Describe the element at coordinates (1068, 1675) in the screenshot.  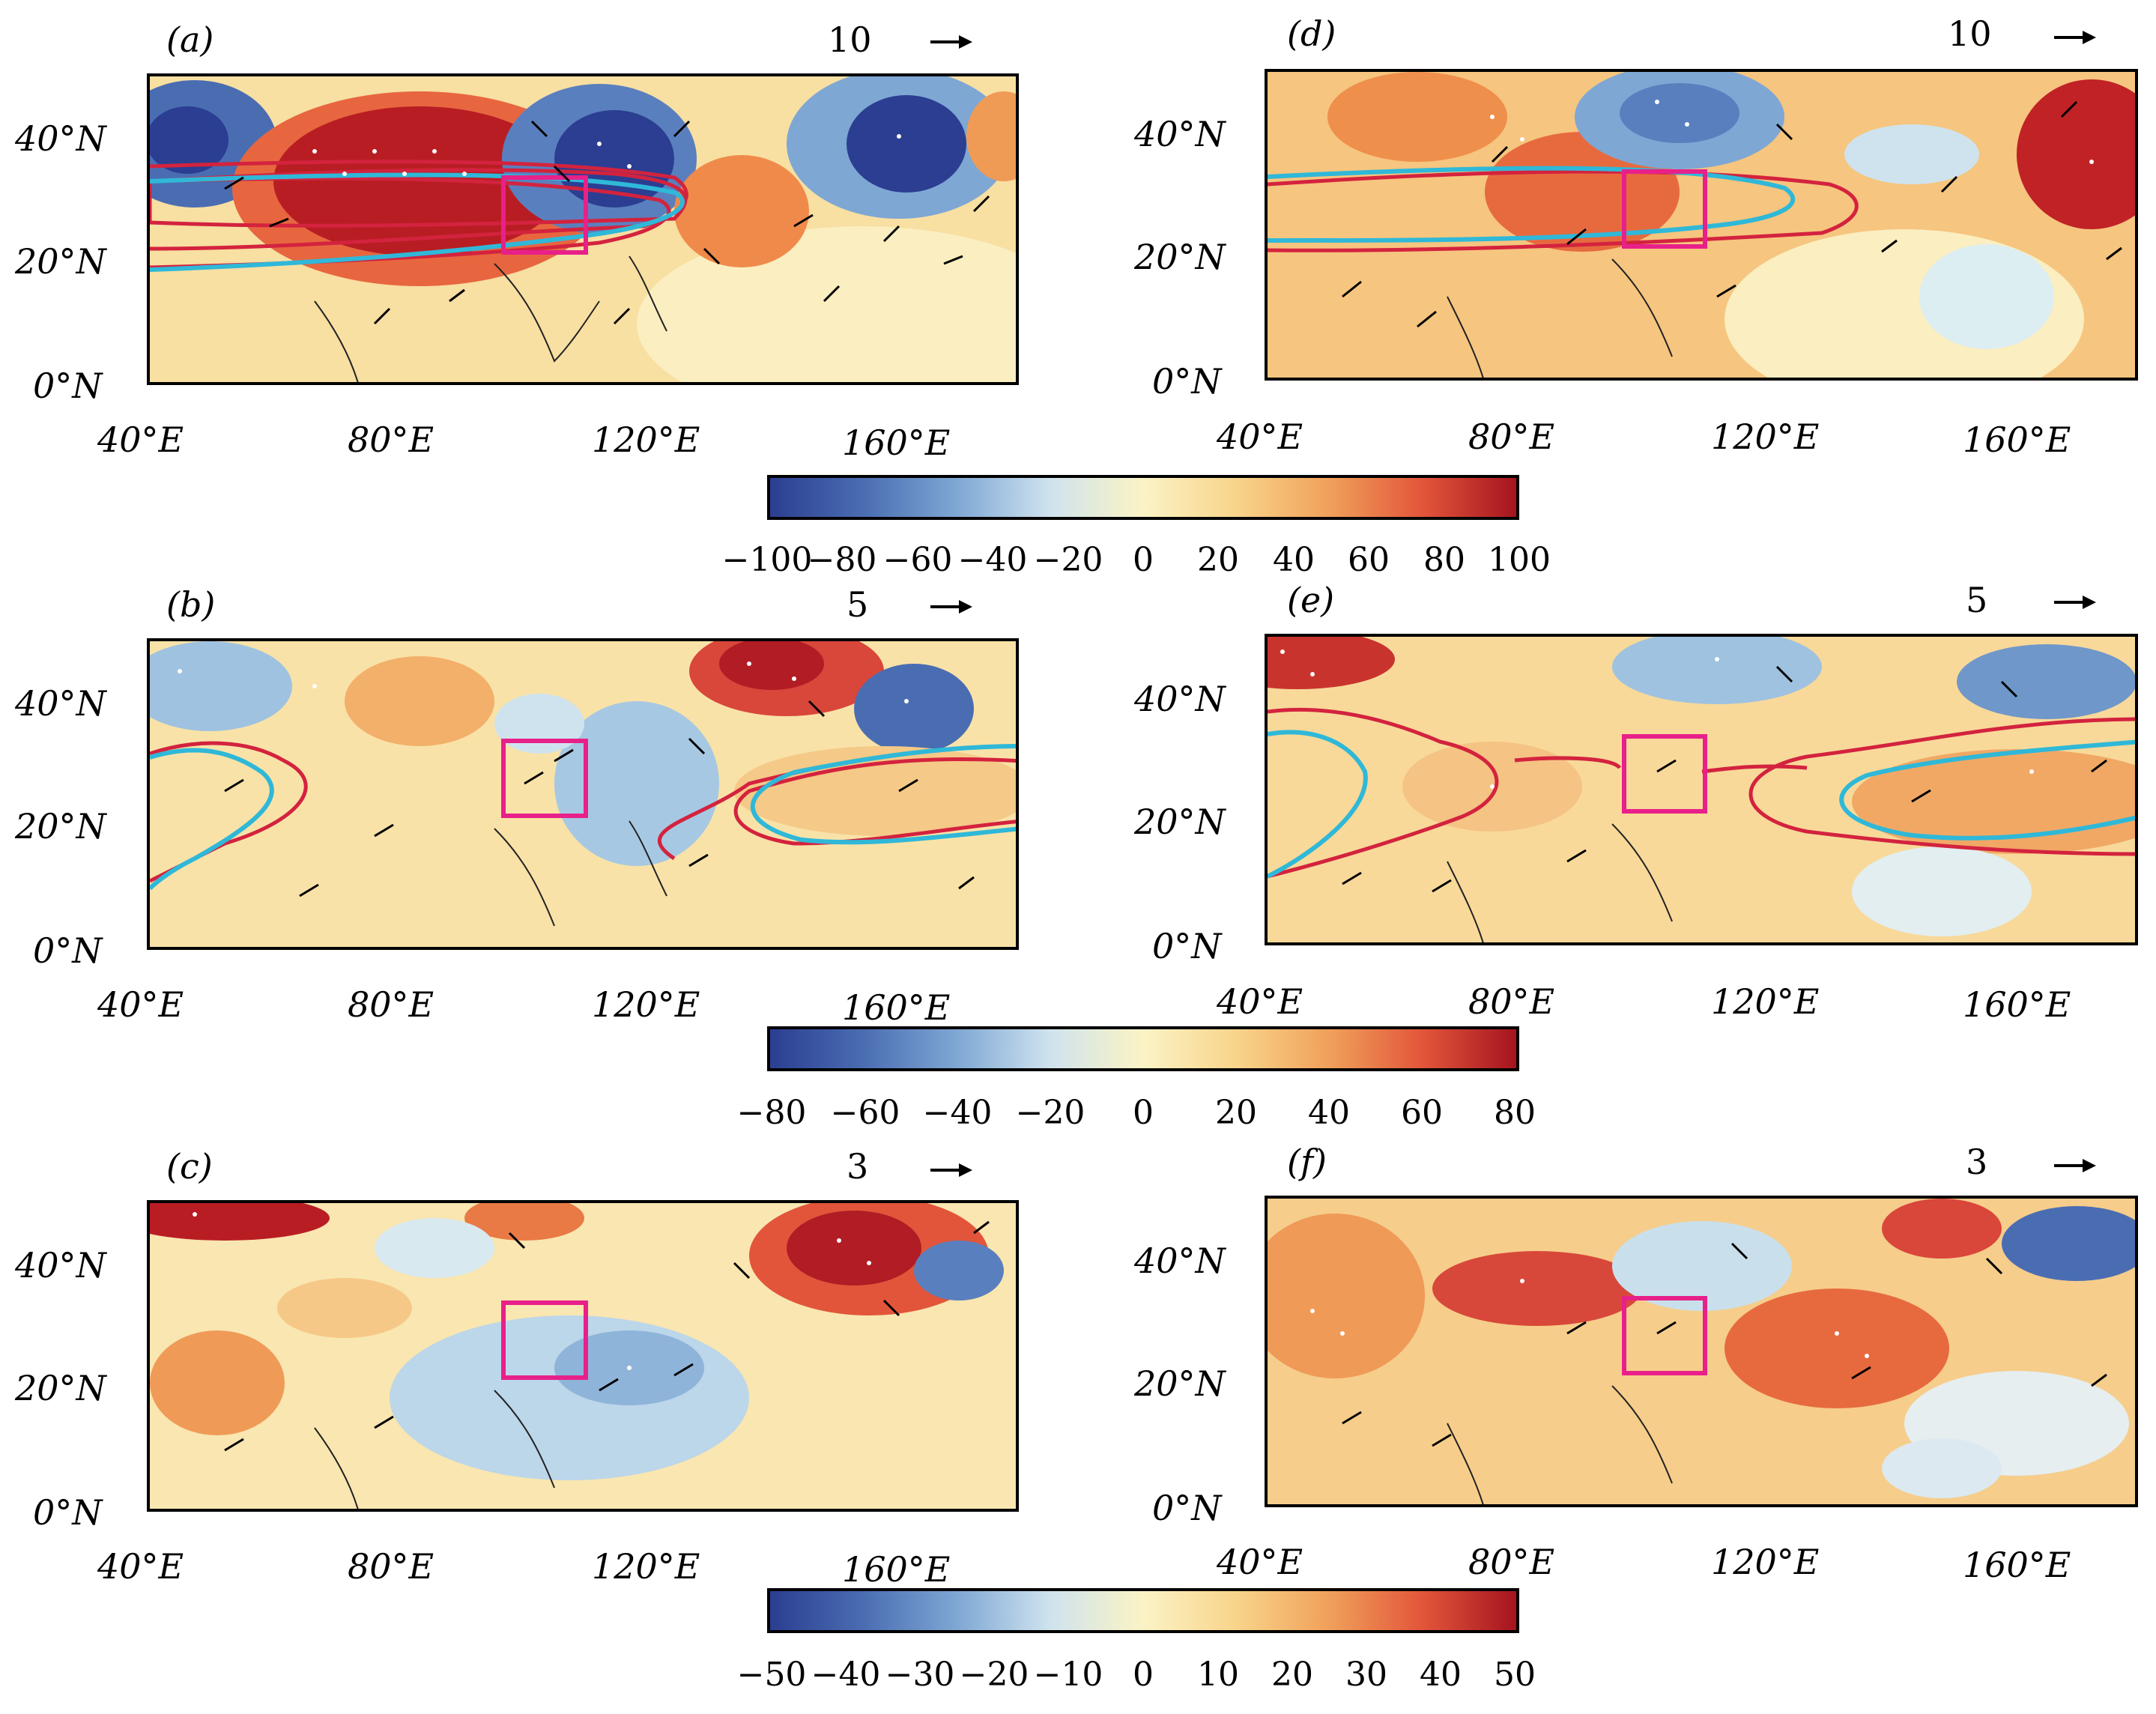
I see `colorbar-label: −10` at that location.